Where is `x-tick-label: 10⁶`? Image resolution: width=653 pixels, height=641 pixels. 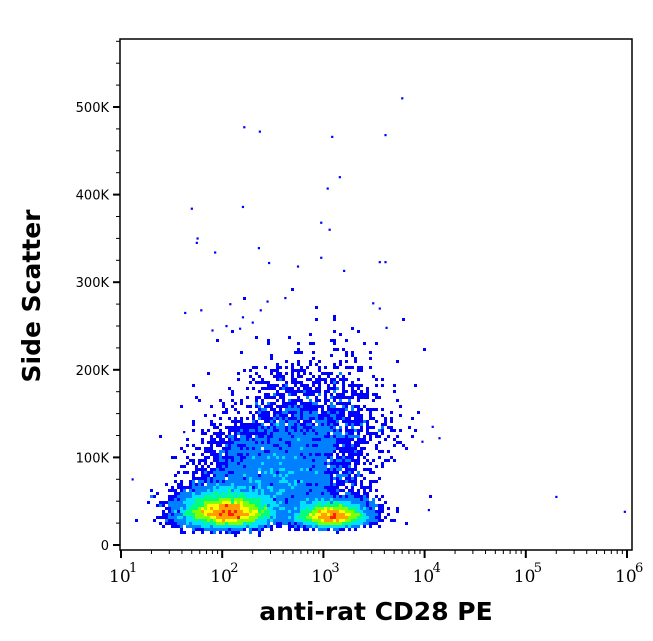
x-tick-label: 10⁶ is located at coordinates (629, 574).